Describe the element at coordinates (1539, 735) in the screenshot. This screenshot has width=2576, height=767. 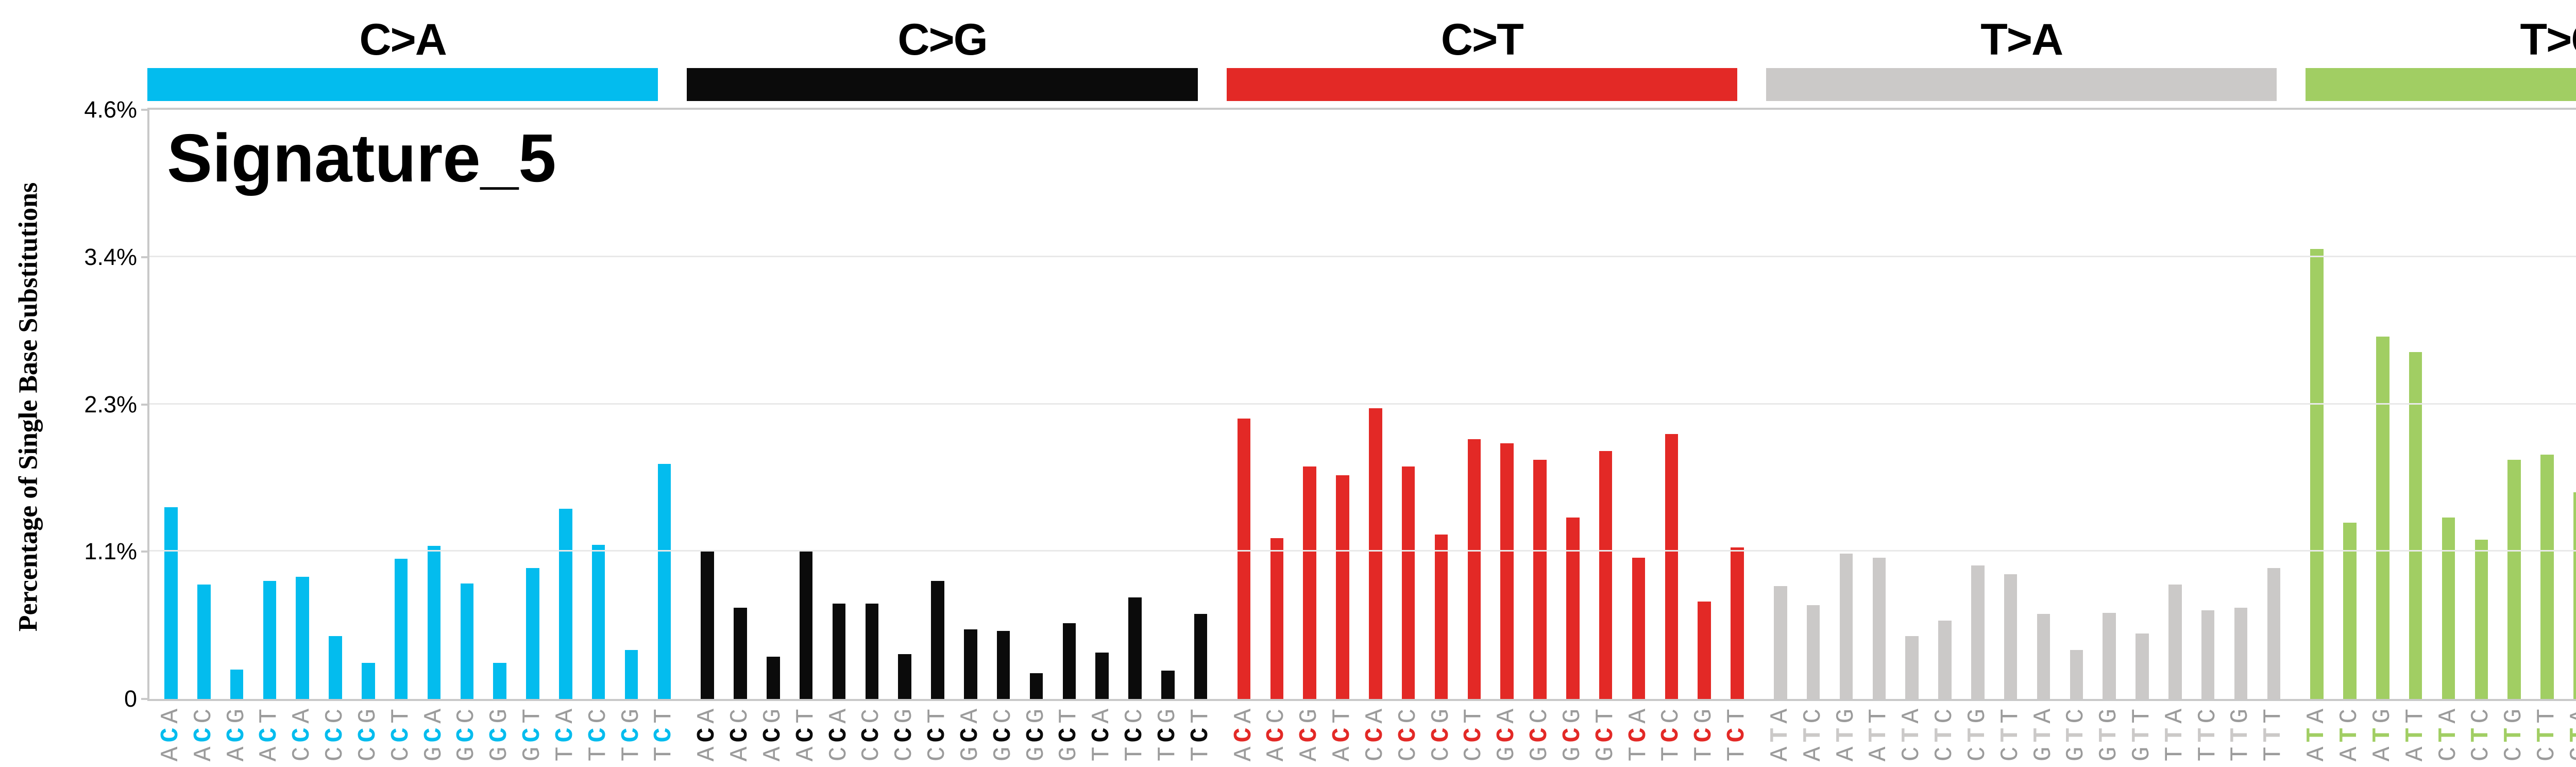
I see `xlabel-slot-C>T-GCC: GCC` at that location.